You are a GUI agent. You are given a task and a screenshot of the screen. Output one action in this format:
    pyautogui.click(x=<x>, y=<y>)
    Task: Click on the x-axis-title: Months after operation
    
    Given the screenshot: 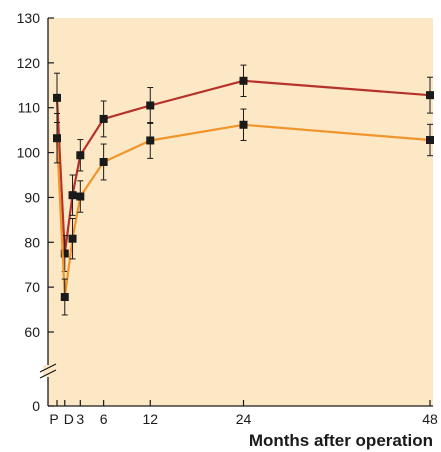 What is the action you would take?
    pyautogui.click(x=341, y=440)
    